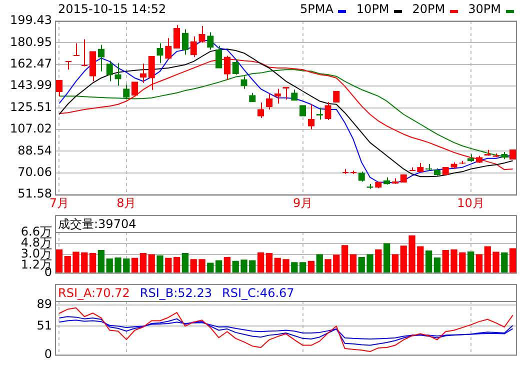 Image resolution: width=520 pixels, height=365 pixels. Describe the element at coordinates (484, 9) in the screenshot. I see `legend-label: 30PM` at that location.